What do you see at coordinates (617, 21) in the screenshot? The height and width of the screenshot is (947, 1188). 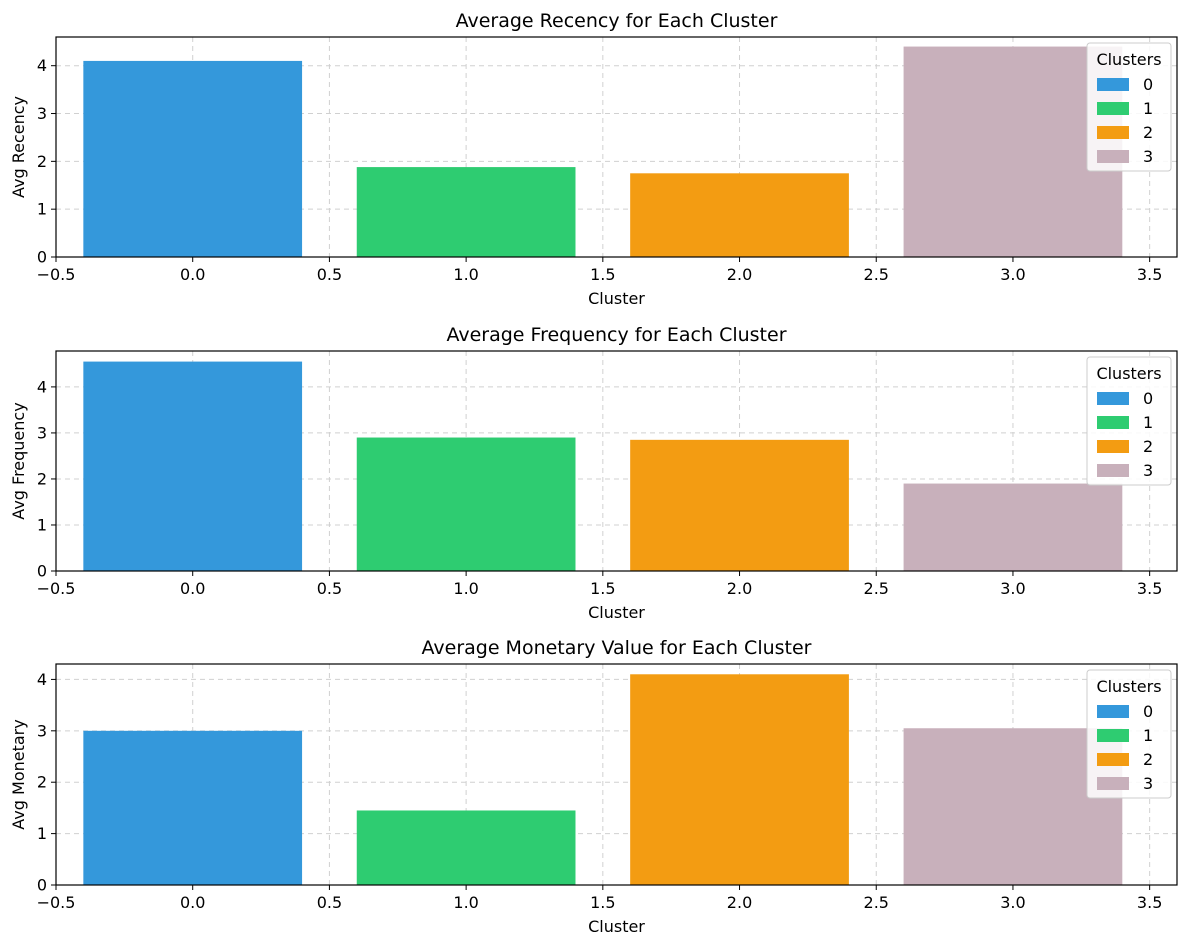 I see `chart-title: Average Recency for Each Cluster` at bounding box center [617, 21].